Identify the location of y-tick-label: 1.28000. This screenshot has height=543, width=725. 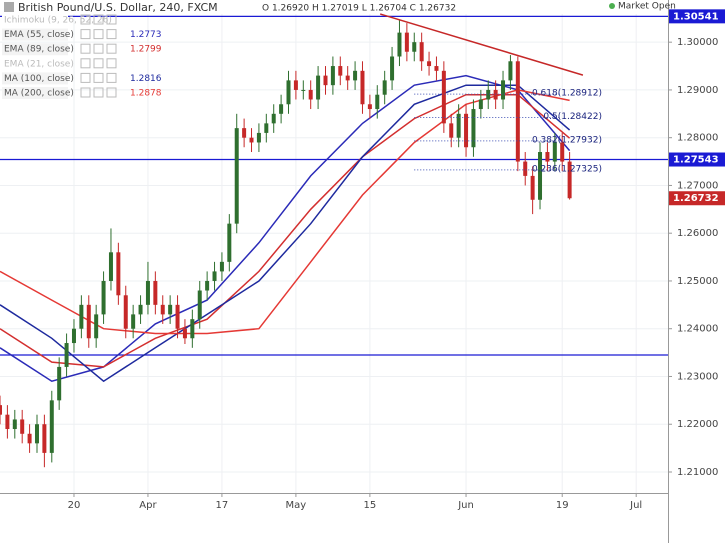
(697, 138).